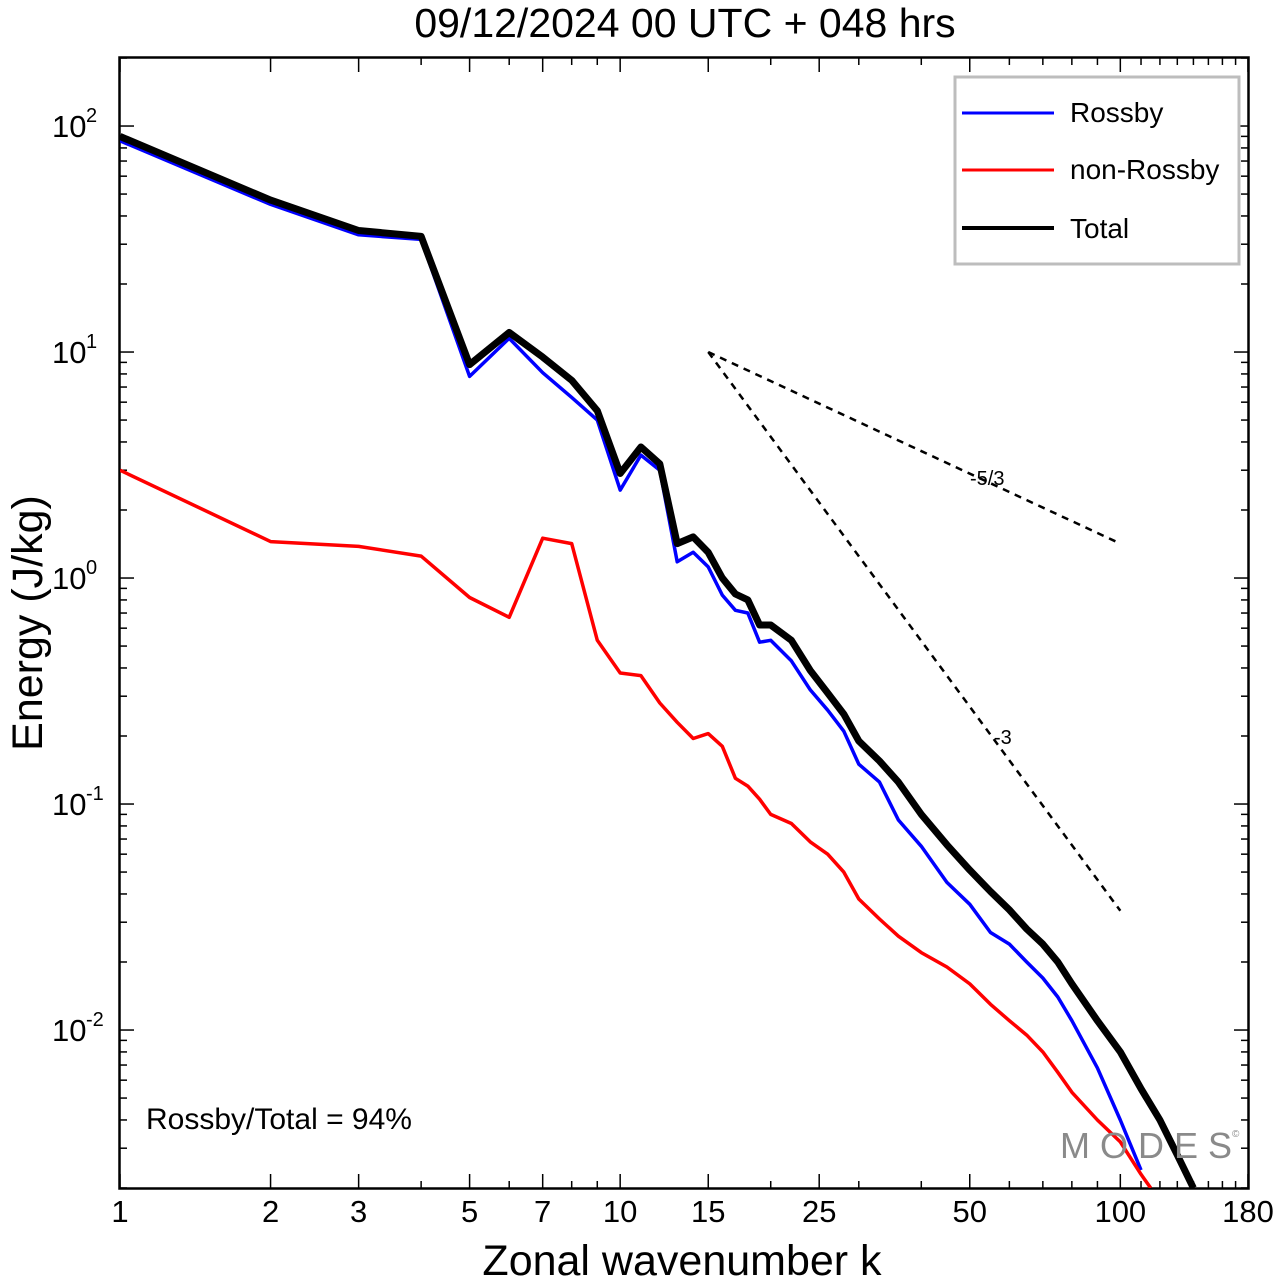 This screenshot has width=1280, height=1281. What do you see at coordinates (91, 116) in the screenshot?
I see `y-tick-exponent: 2` at bounding box center [91, 116].